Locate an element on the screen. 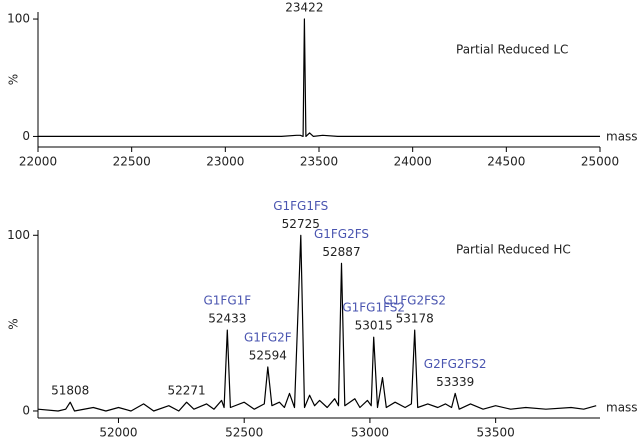 Image resolution: width=640 pixels, height=446 pixels. peak-mass-label: 23422 is located at coordinates (304, 8).